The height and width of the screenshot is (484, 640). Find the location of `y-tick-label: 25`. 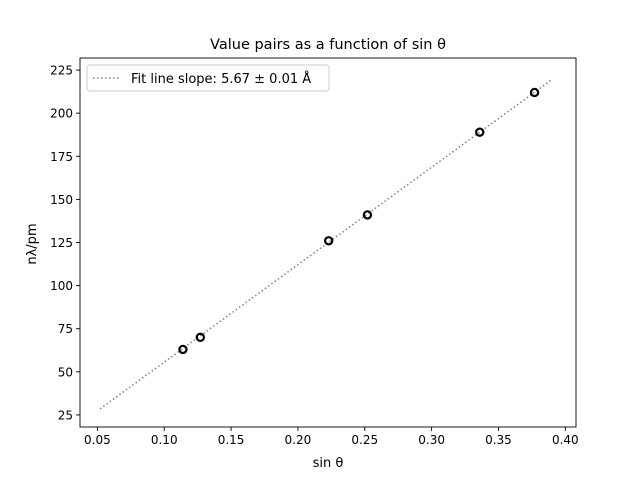

y-tick-label: 25 is located at coordinates (65, 415).